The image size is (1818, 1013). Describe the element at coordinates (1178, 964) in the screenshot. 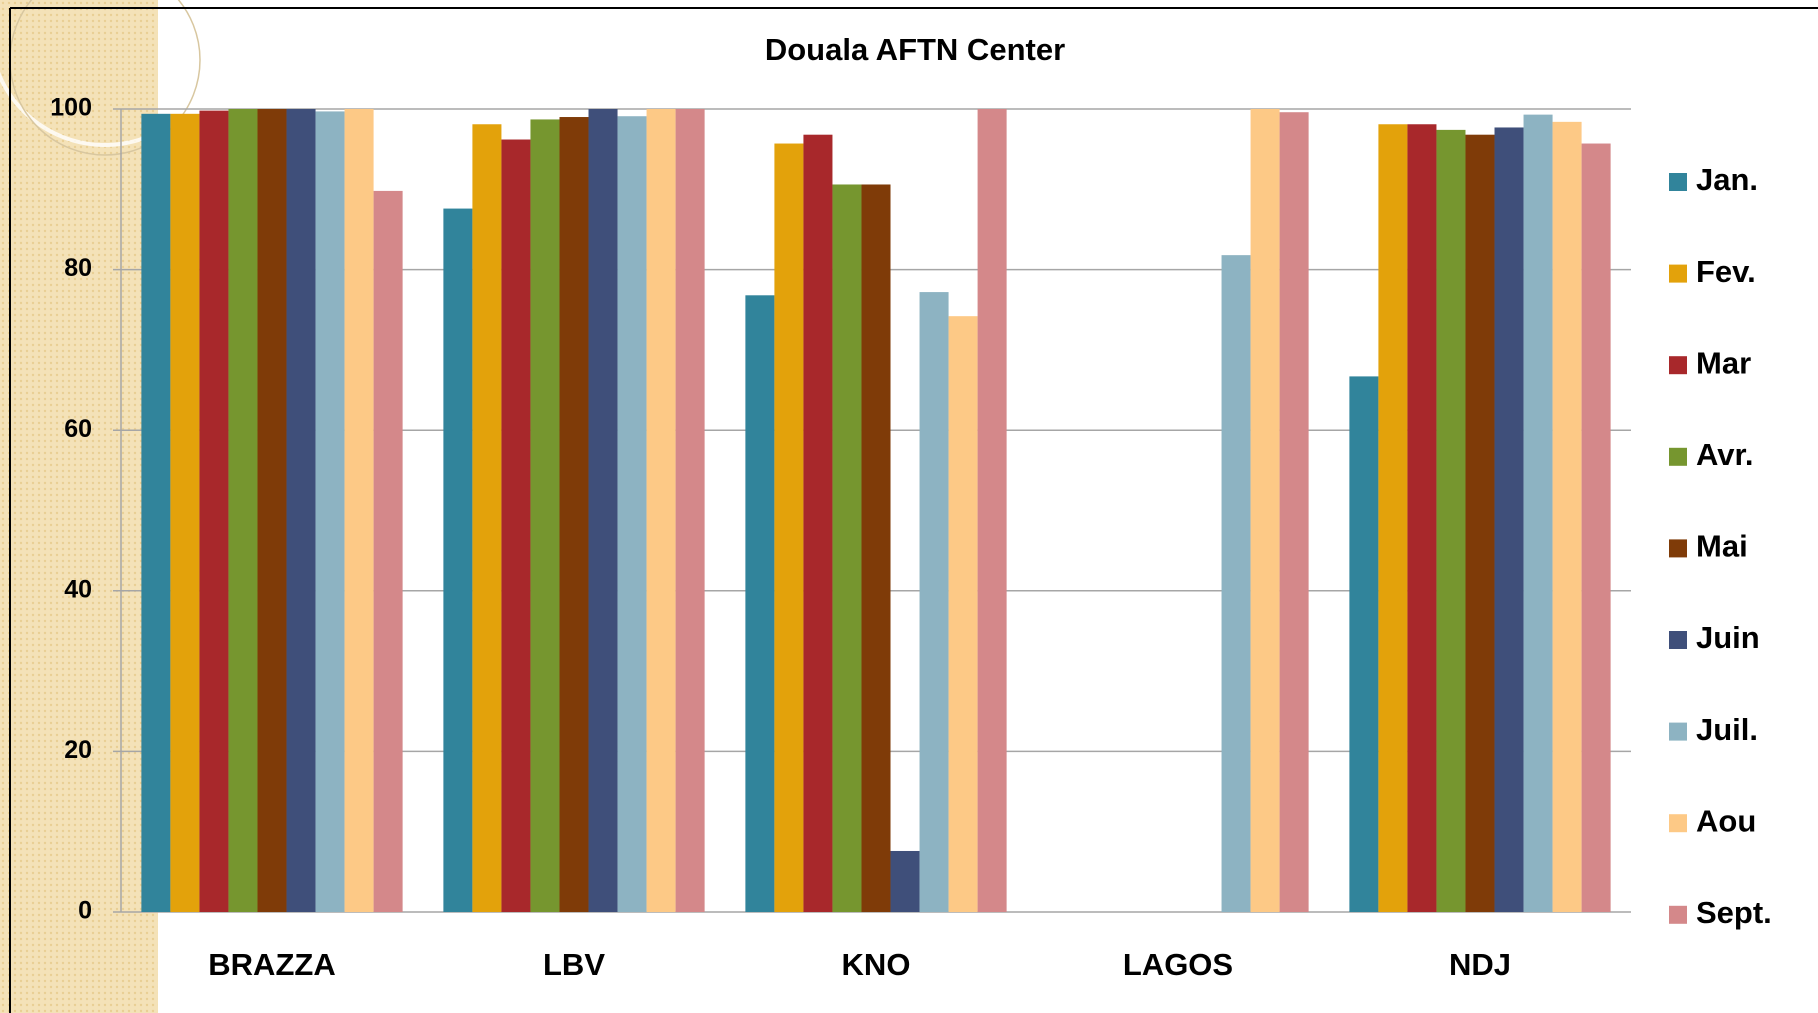

I see `x-tick-label: LAGOS` at that location.